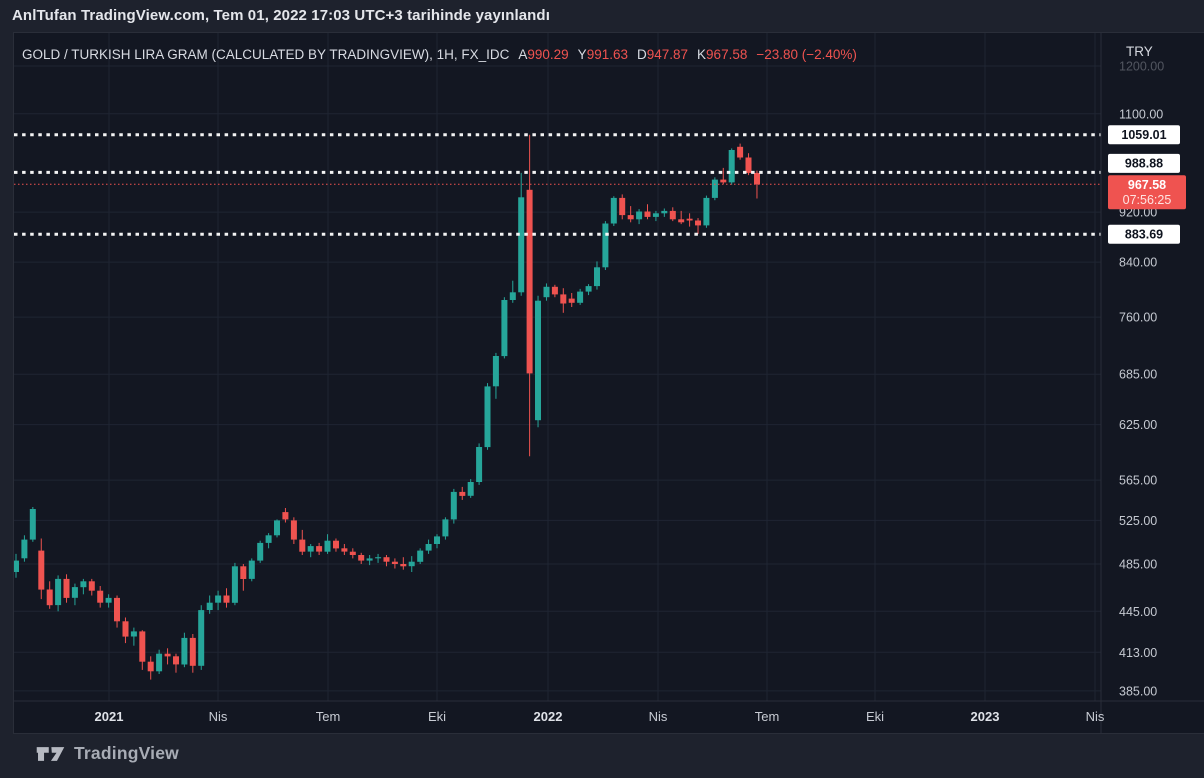  What do you see at coordinates (557, 184) in the screenshot?
I see `plot-lines` at bounding box center [557, 184].